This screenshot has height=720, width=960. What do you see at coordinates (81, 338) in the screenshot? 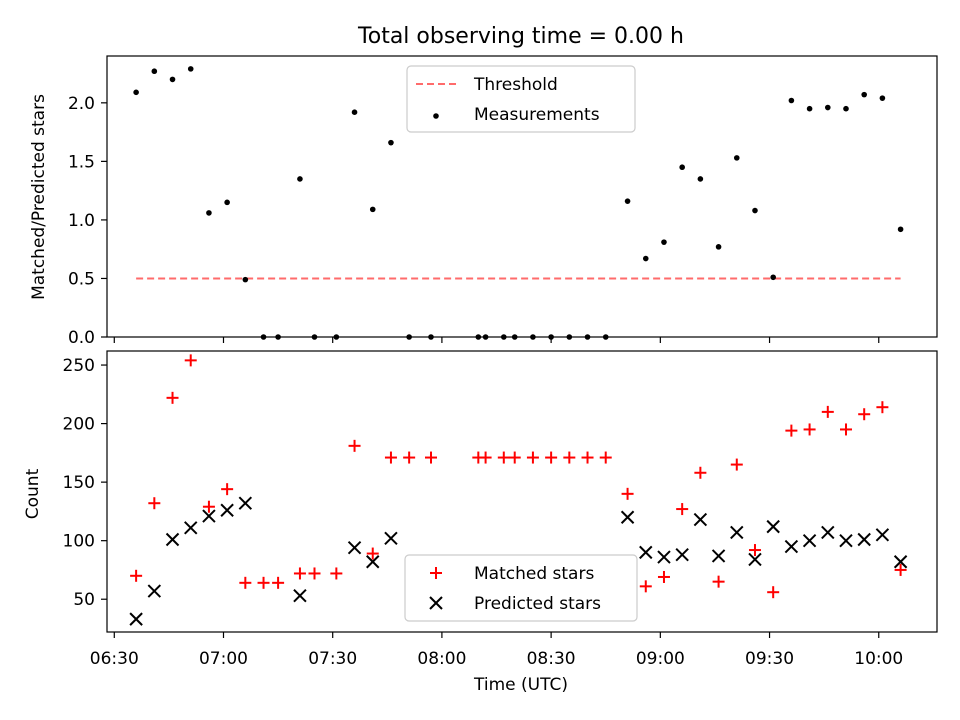
I see `top-y-tick-label: 0.0` at bounding box center [81, 338].